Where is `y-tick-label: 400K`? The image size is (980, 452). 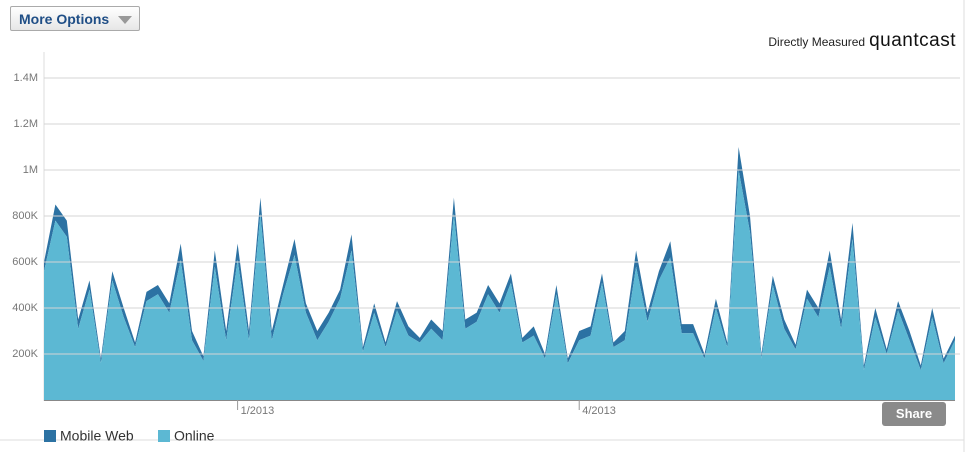
y-tick-label: 400K is located at coordinates (25, 308).